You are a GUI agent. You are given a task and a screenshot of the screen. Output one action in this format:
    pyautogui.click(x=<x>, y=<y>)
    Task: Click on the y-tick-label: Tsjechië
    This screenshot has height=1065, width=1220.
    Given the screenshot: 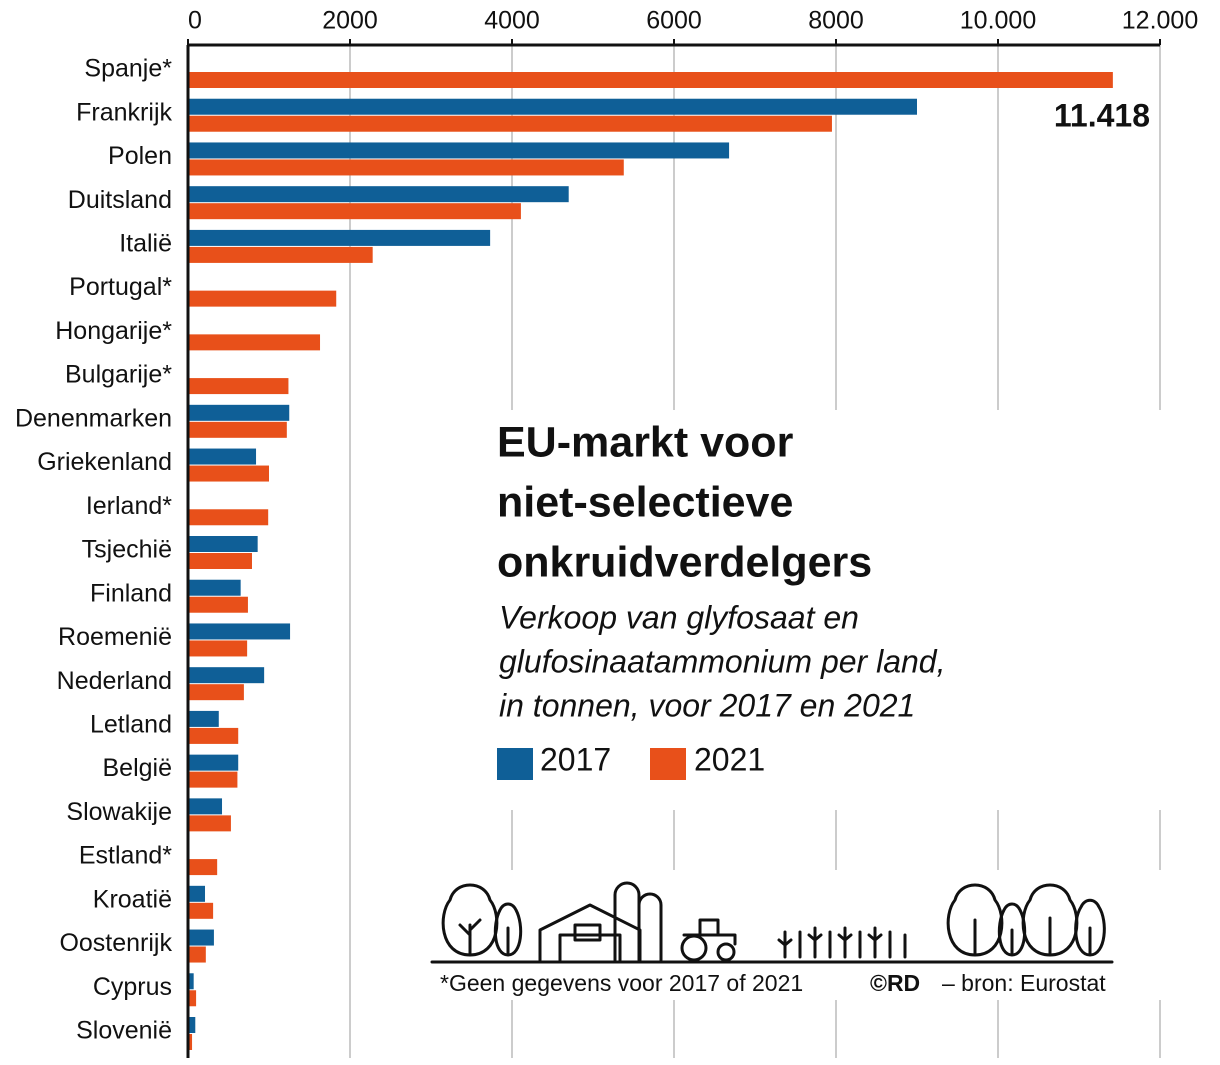 What is the action you would take?
    pyautogui.click(x=127, y=550)
    